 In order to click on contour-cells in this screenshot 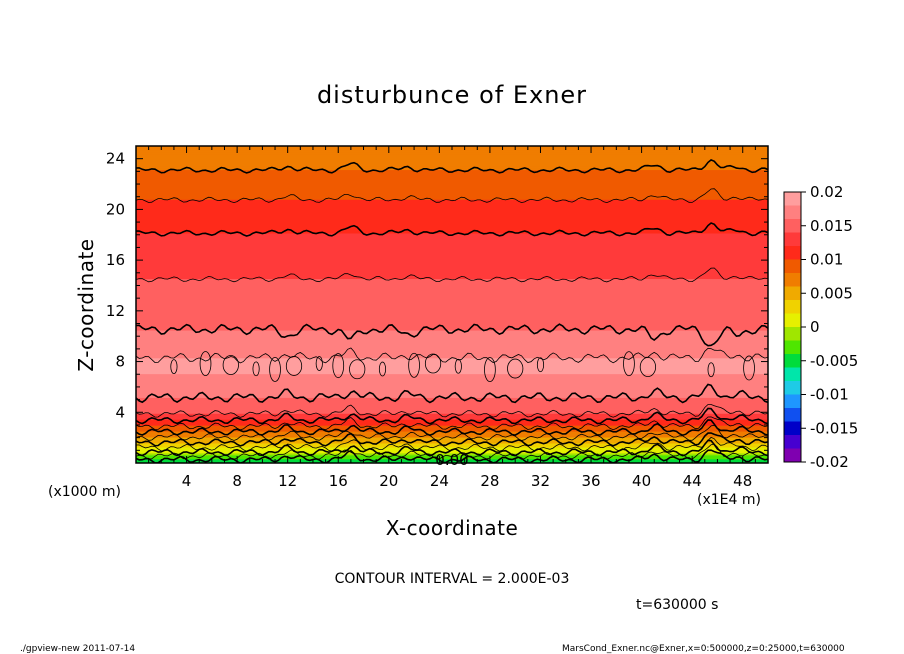, I will do `click(462, 367)`.